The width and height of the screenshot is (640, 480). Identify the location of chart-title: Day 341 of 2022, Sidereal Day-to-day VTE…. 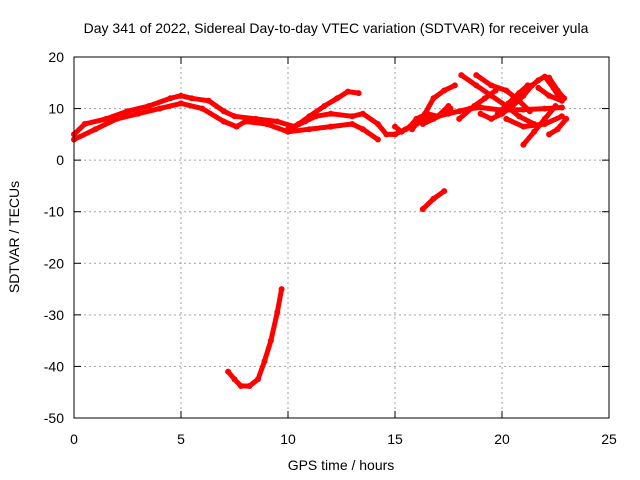
(336, 28).